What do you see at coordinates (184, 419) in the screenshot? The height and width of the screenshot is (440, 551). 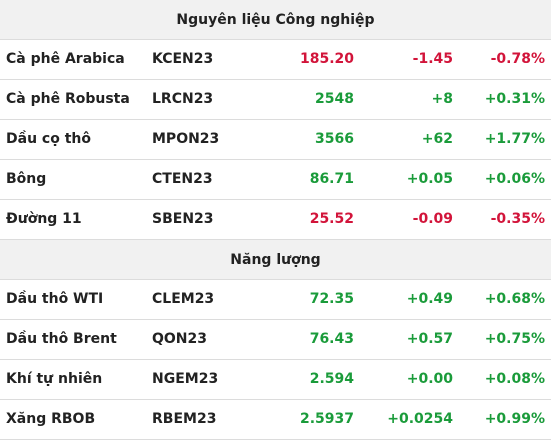 I see `code-cell: RBEM23` at bounding box center [184, 419].